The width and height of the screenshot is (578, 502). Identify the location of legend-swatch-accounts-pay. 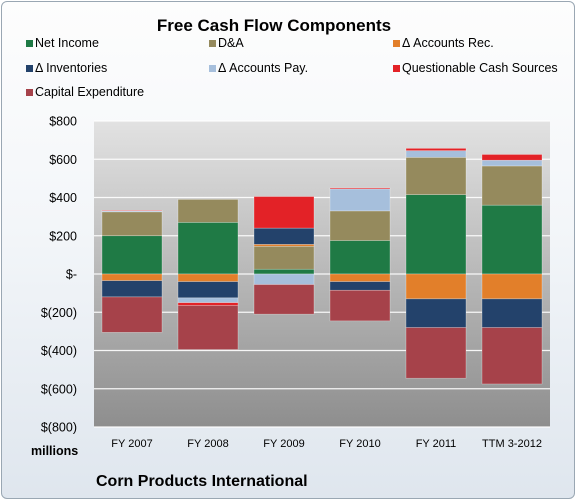
(212, 68).